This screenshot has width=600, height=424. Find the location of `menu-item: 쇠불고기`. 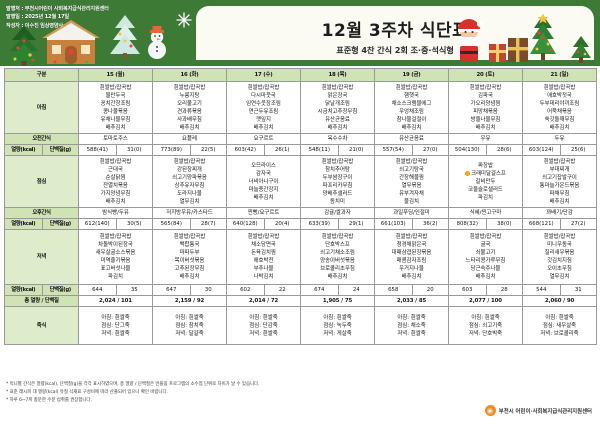

menu-item: 쇠불고기 is located at coordinates (485, 253).